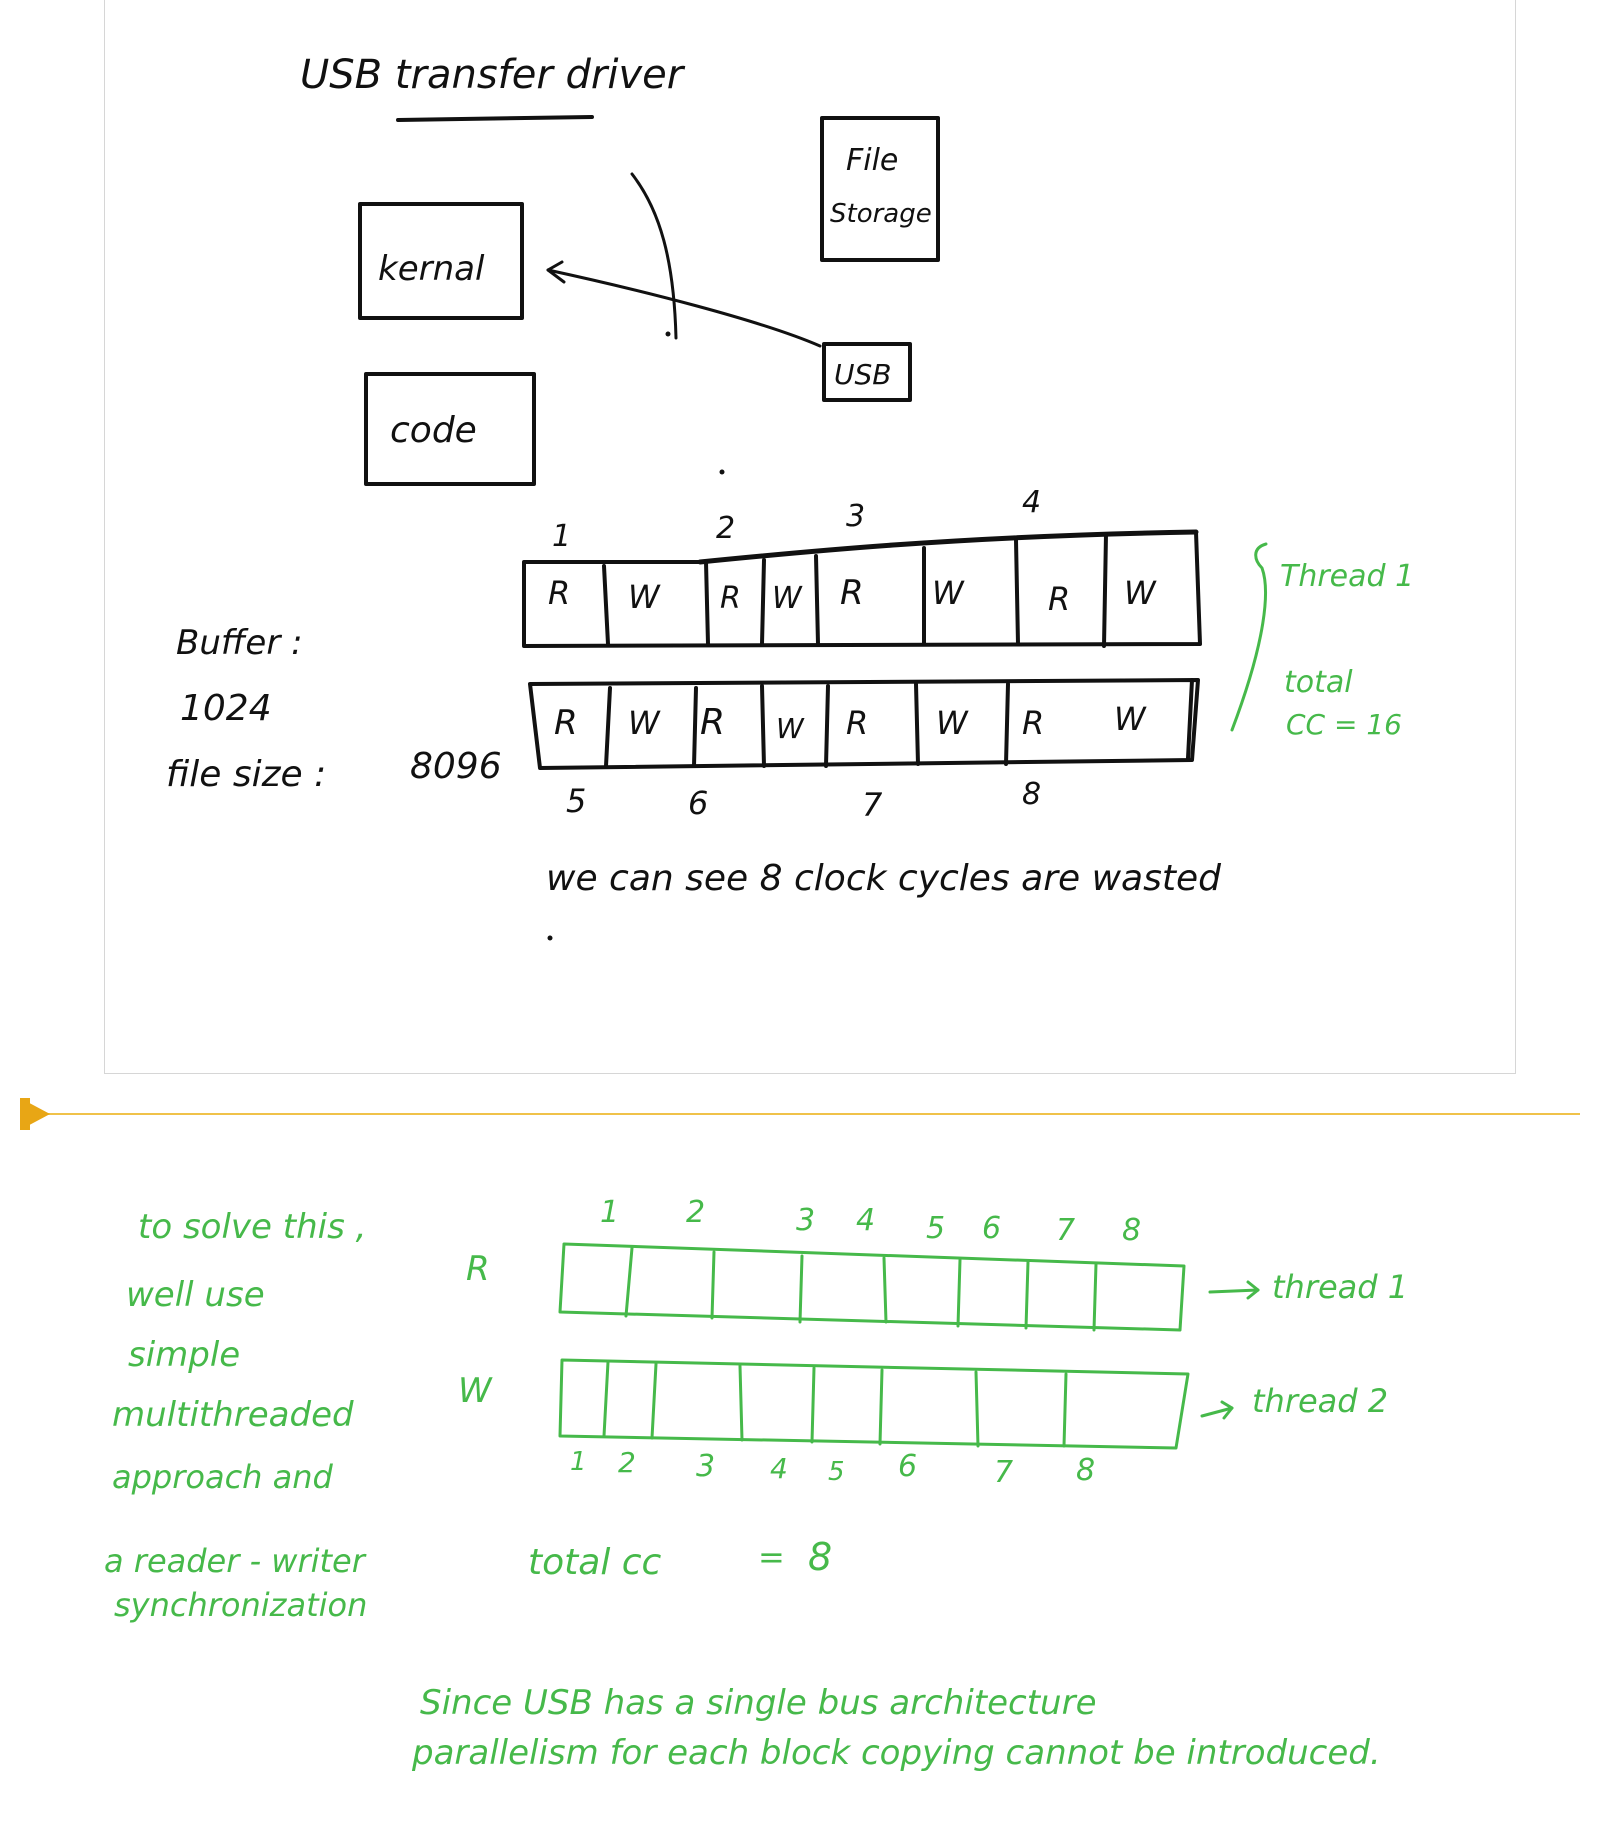 The width and height of the screenshot is (1620, 1834). Describe the element at coordinates (1033, 723) in the screenshot. I see `row2-cell-7: R` at that location.